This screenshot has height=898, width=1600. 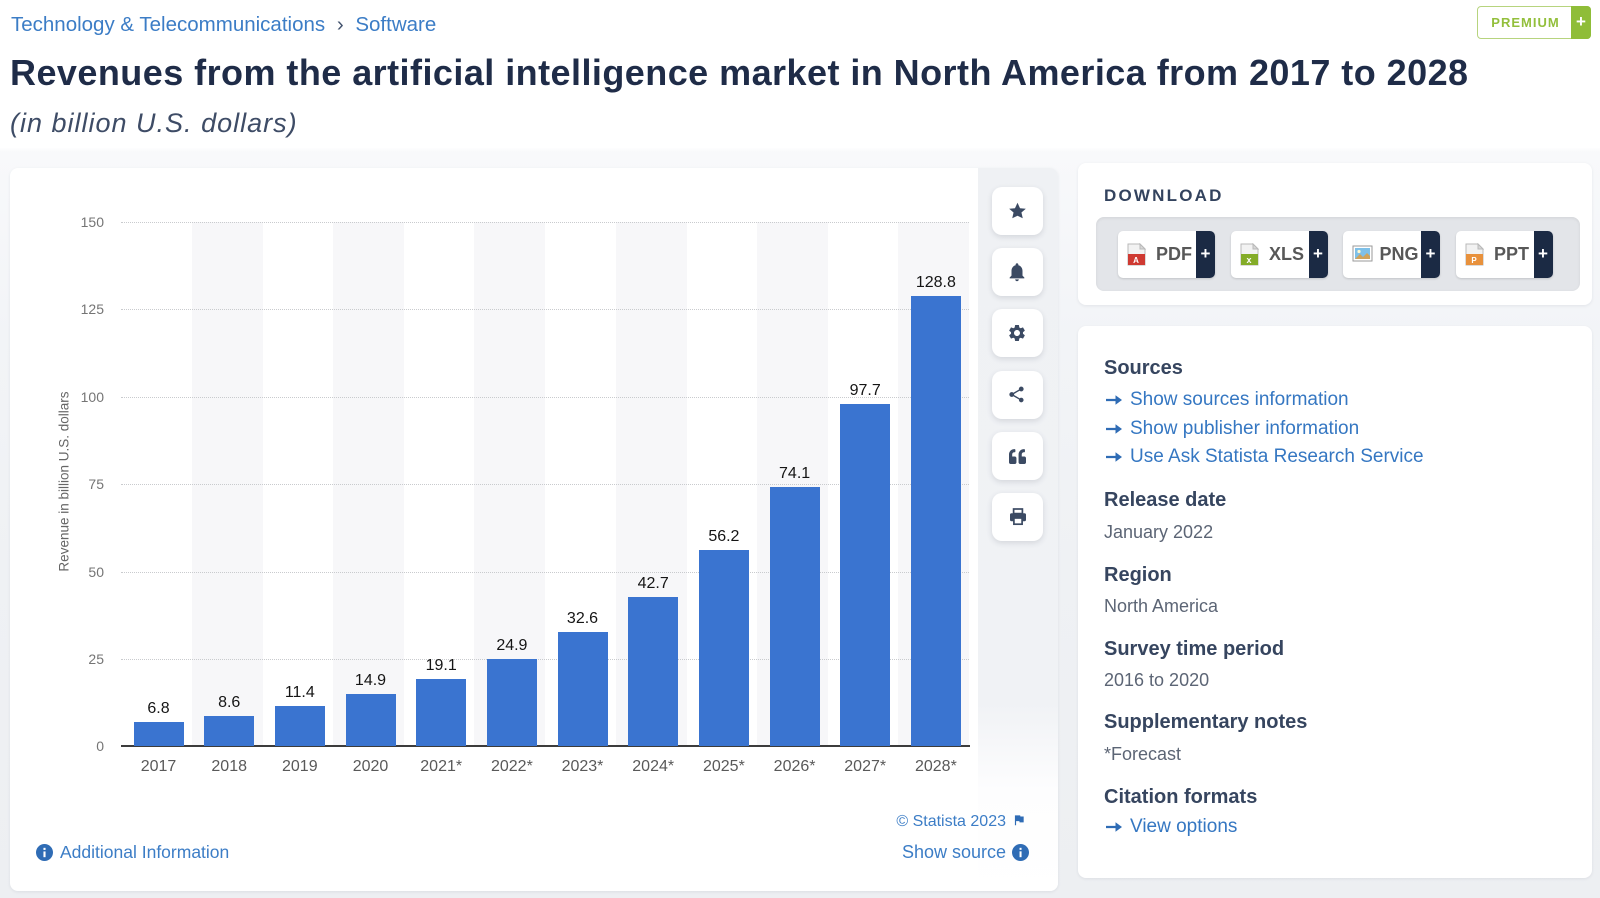 What do you see at coordinates (1474, 260) in the screenshot?
I see `svg-text: P` at bounding box center [1474, 260].